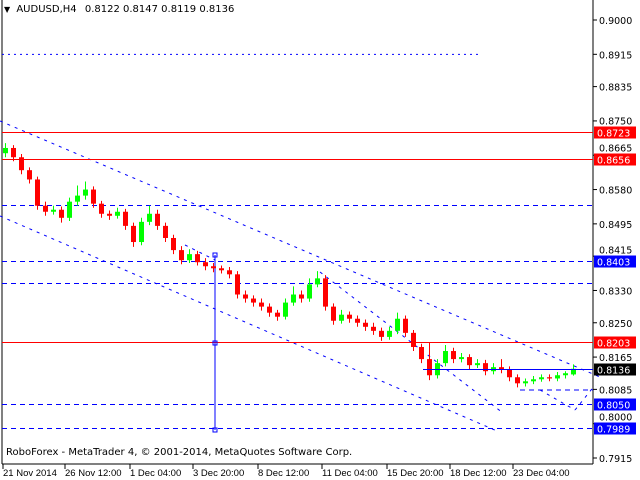  Describe the element at coordinates (613, 134) in the screenshot. I see `price-badge-label: 0.8723` at that location.